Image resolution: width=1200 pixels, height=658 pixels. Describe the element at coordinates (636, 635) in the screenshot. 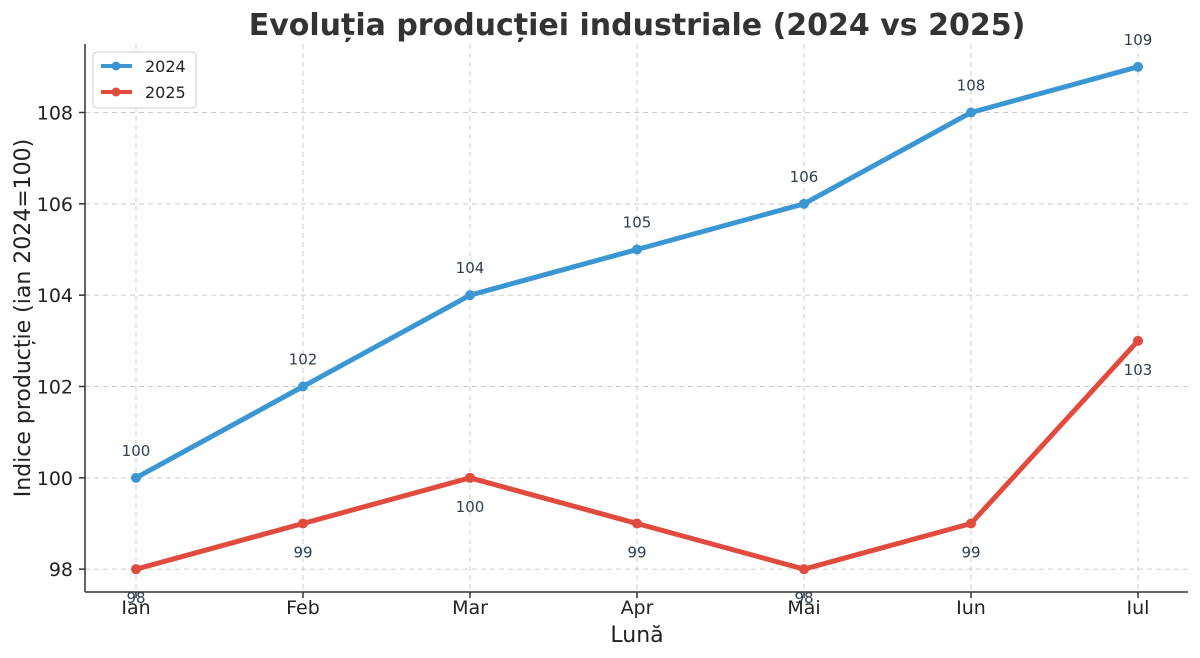

I see `x-axis-label: Lună` at that location.